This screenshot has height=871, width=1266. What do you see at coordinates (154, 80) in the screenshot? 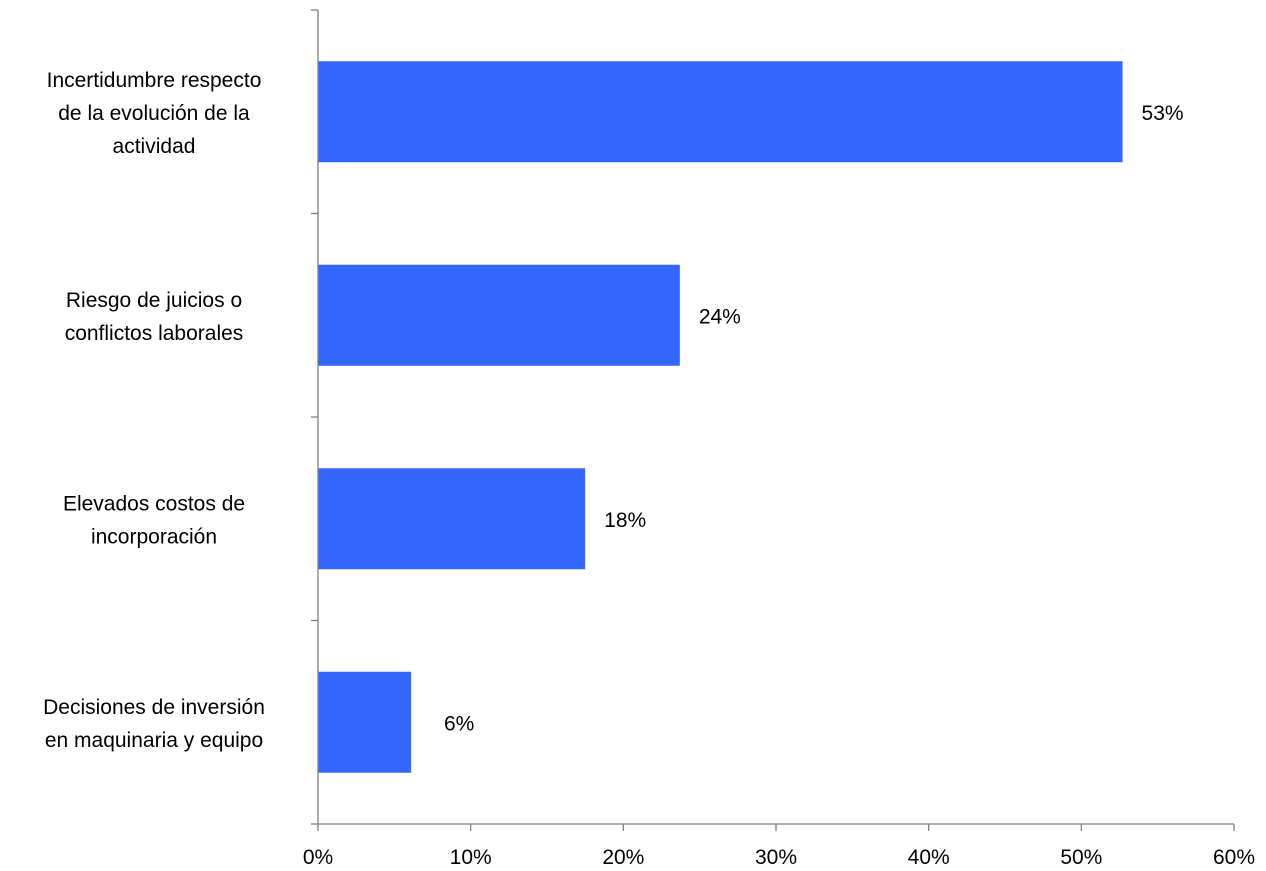
I see `category-label-line: Incertidumbre respecto` at bounding box center [154, 80].